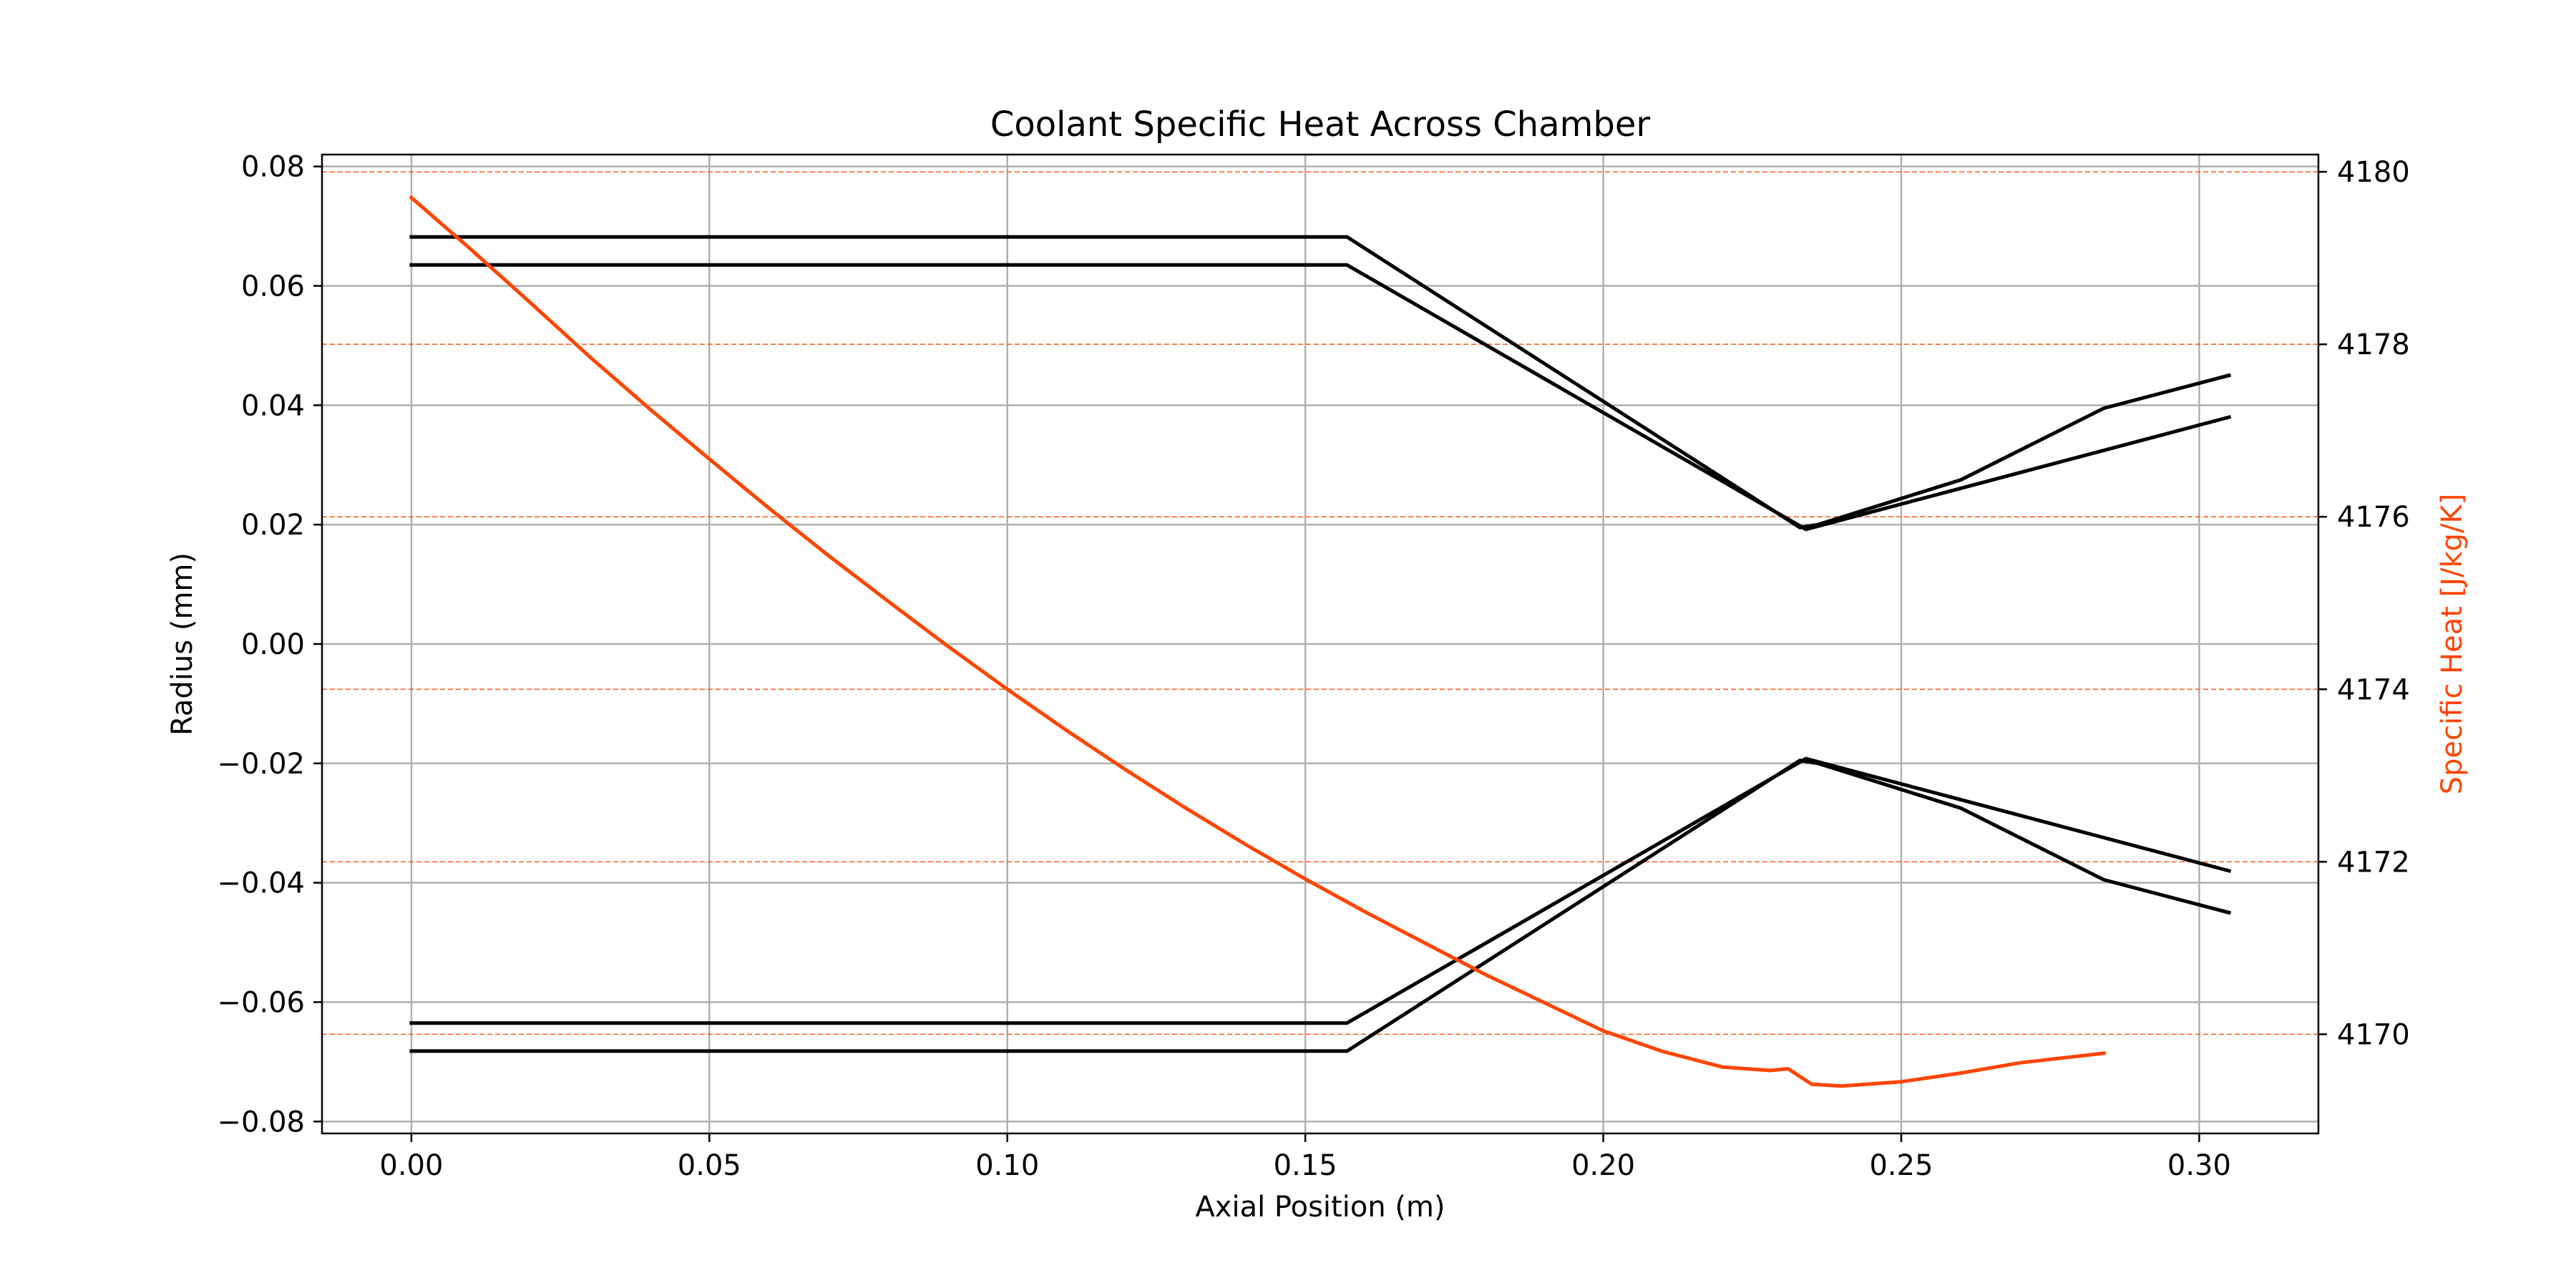 This screenshot has height=1288, width=2576. Describe the element at coordinates (1901, 1165) in the screenshot. I see `x-tick-label: 0.25` at that location.